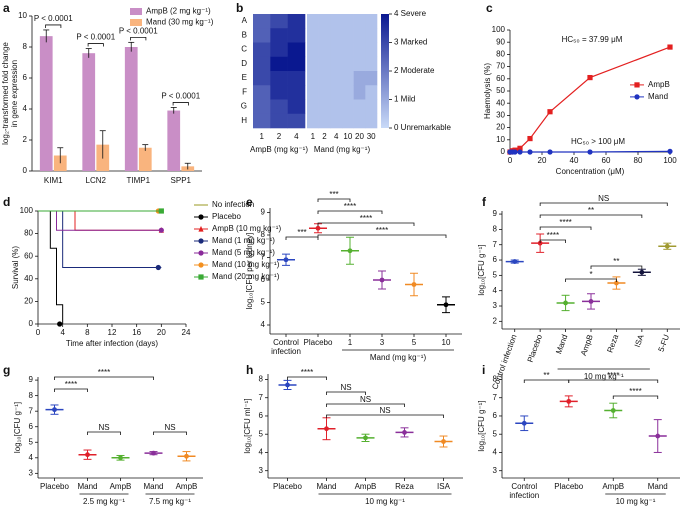 This screenshot has height=506, width=685. What do you see at coordinates (487, 91) in the screenshot?
I see `y-axis-label: Haemolysis (%)` at bounding box center [487, 91].